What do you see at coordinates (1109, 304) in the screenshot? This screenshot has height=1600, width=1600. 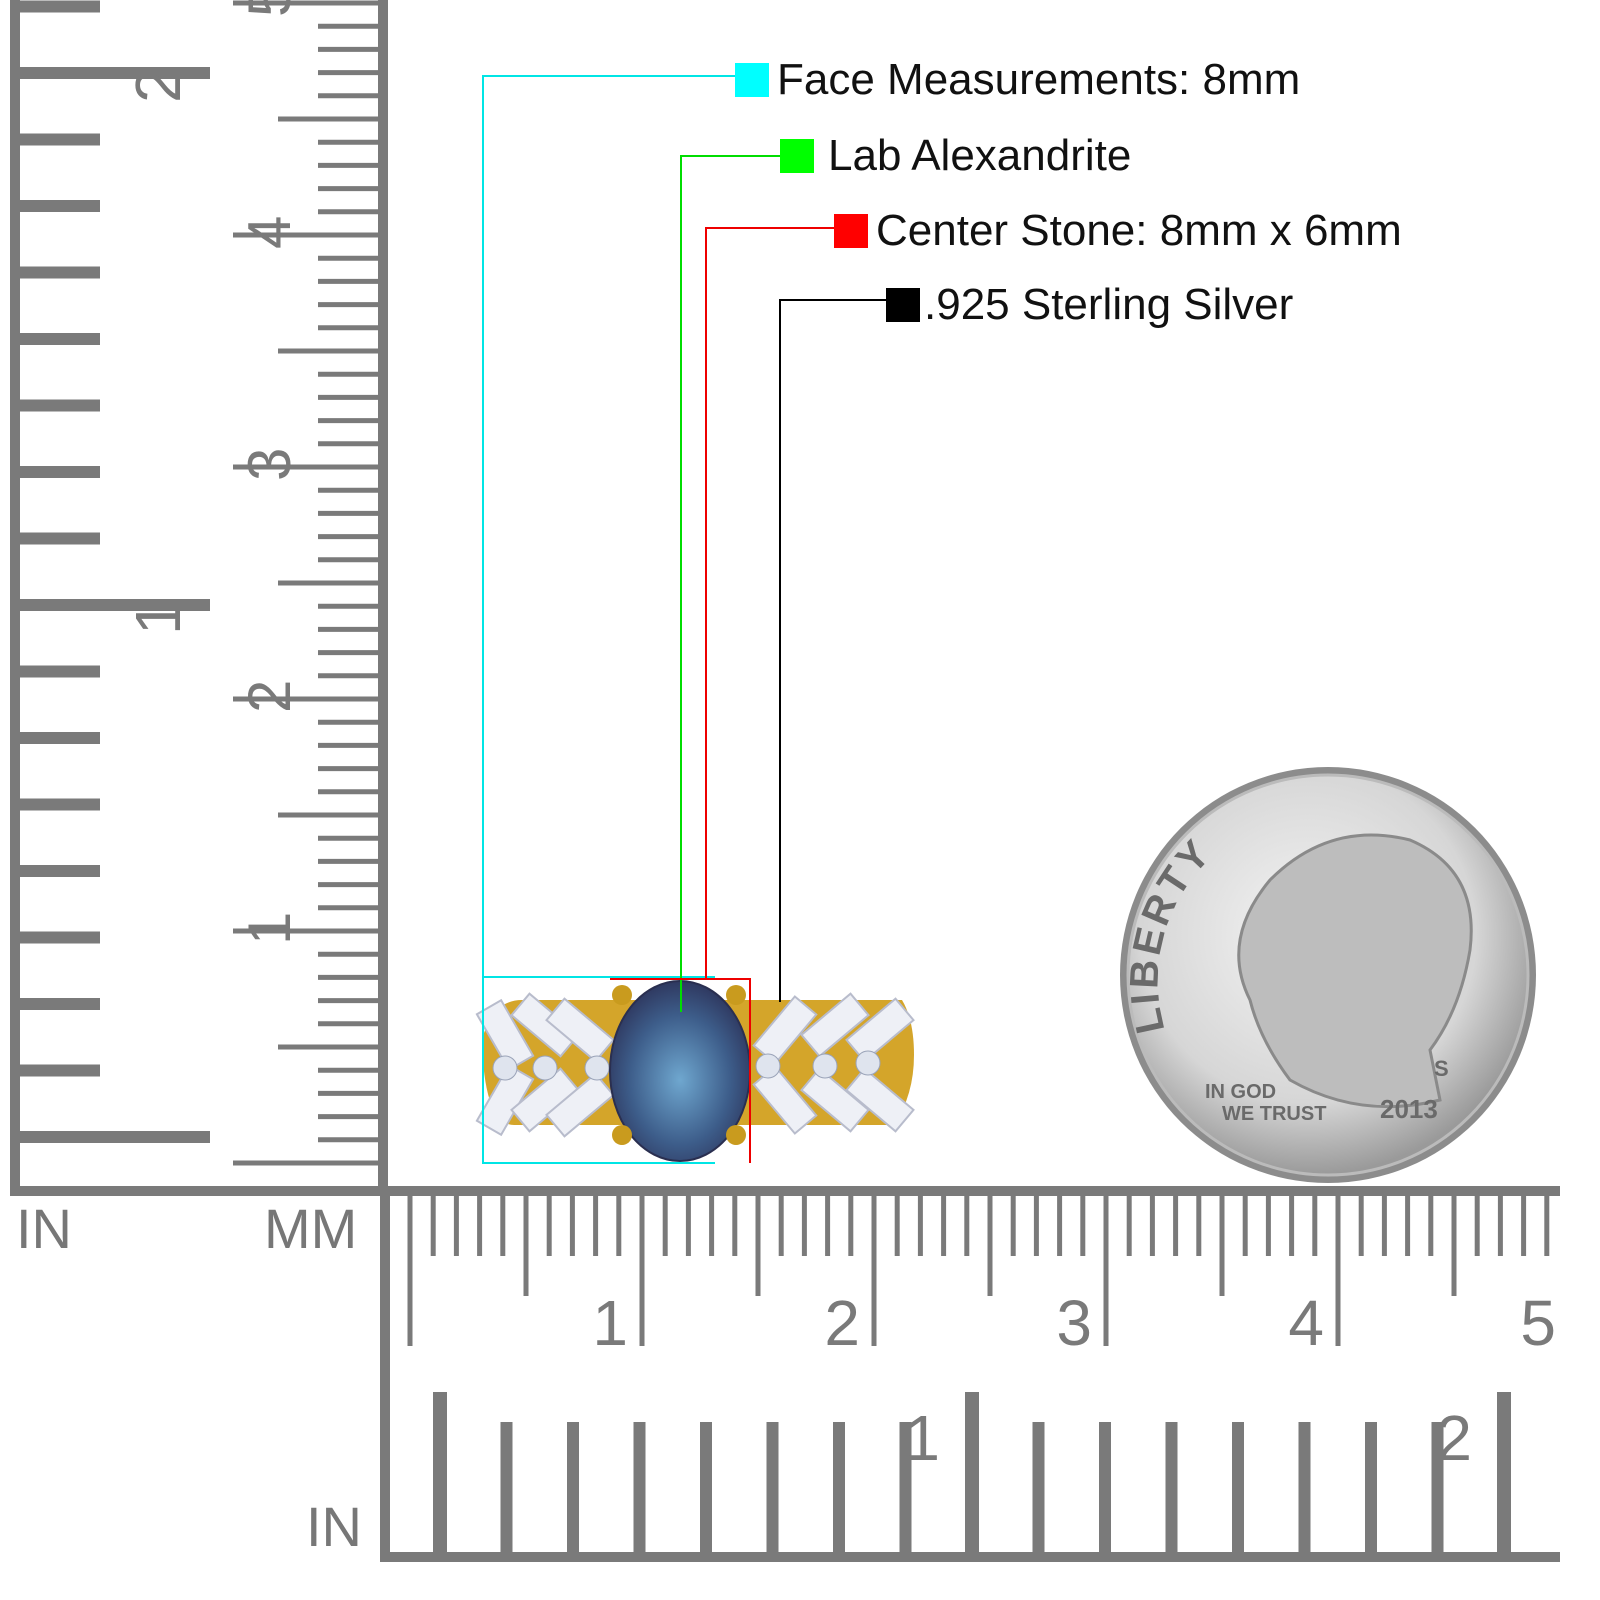 I see `legend-label: .925 Sterling Silver` at bounding box center [1109, 304].